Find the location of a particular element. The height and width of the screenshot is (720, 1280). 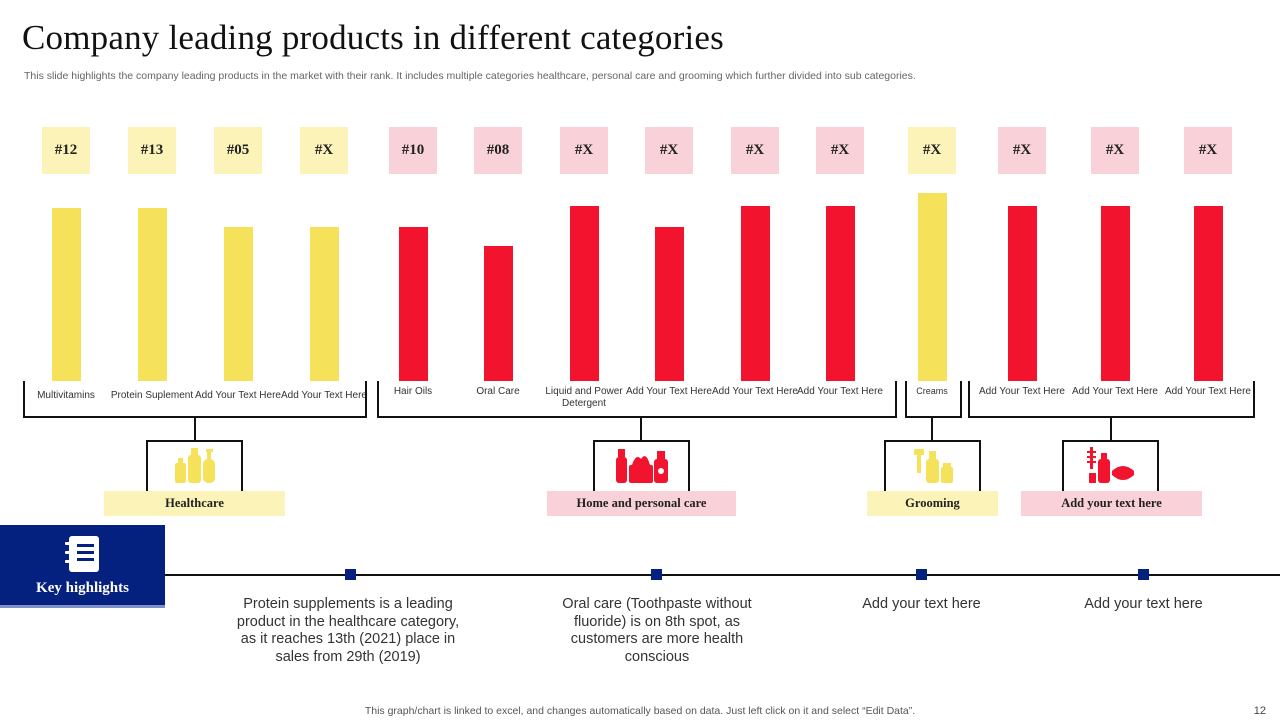

bottles-icon is located at coordinates (194, 465).